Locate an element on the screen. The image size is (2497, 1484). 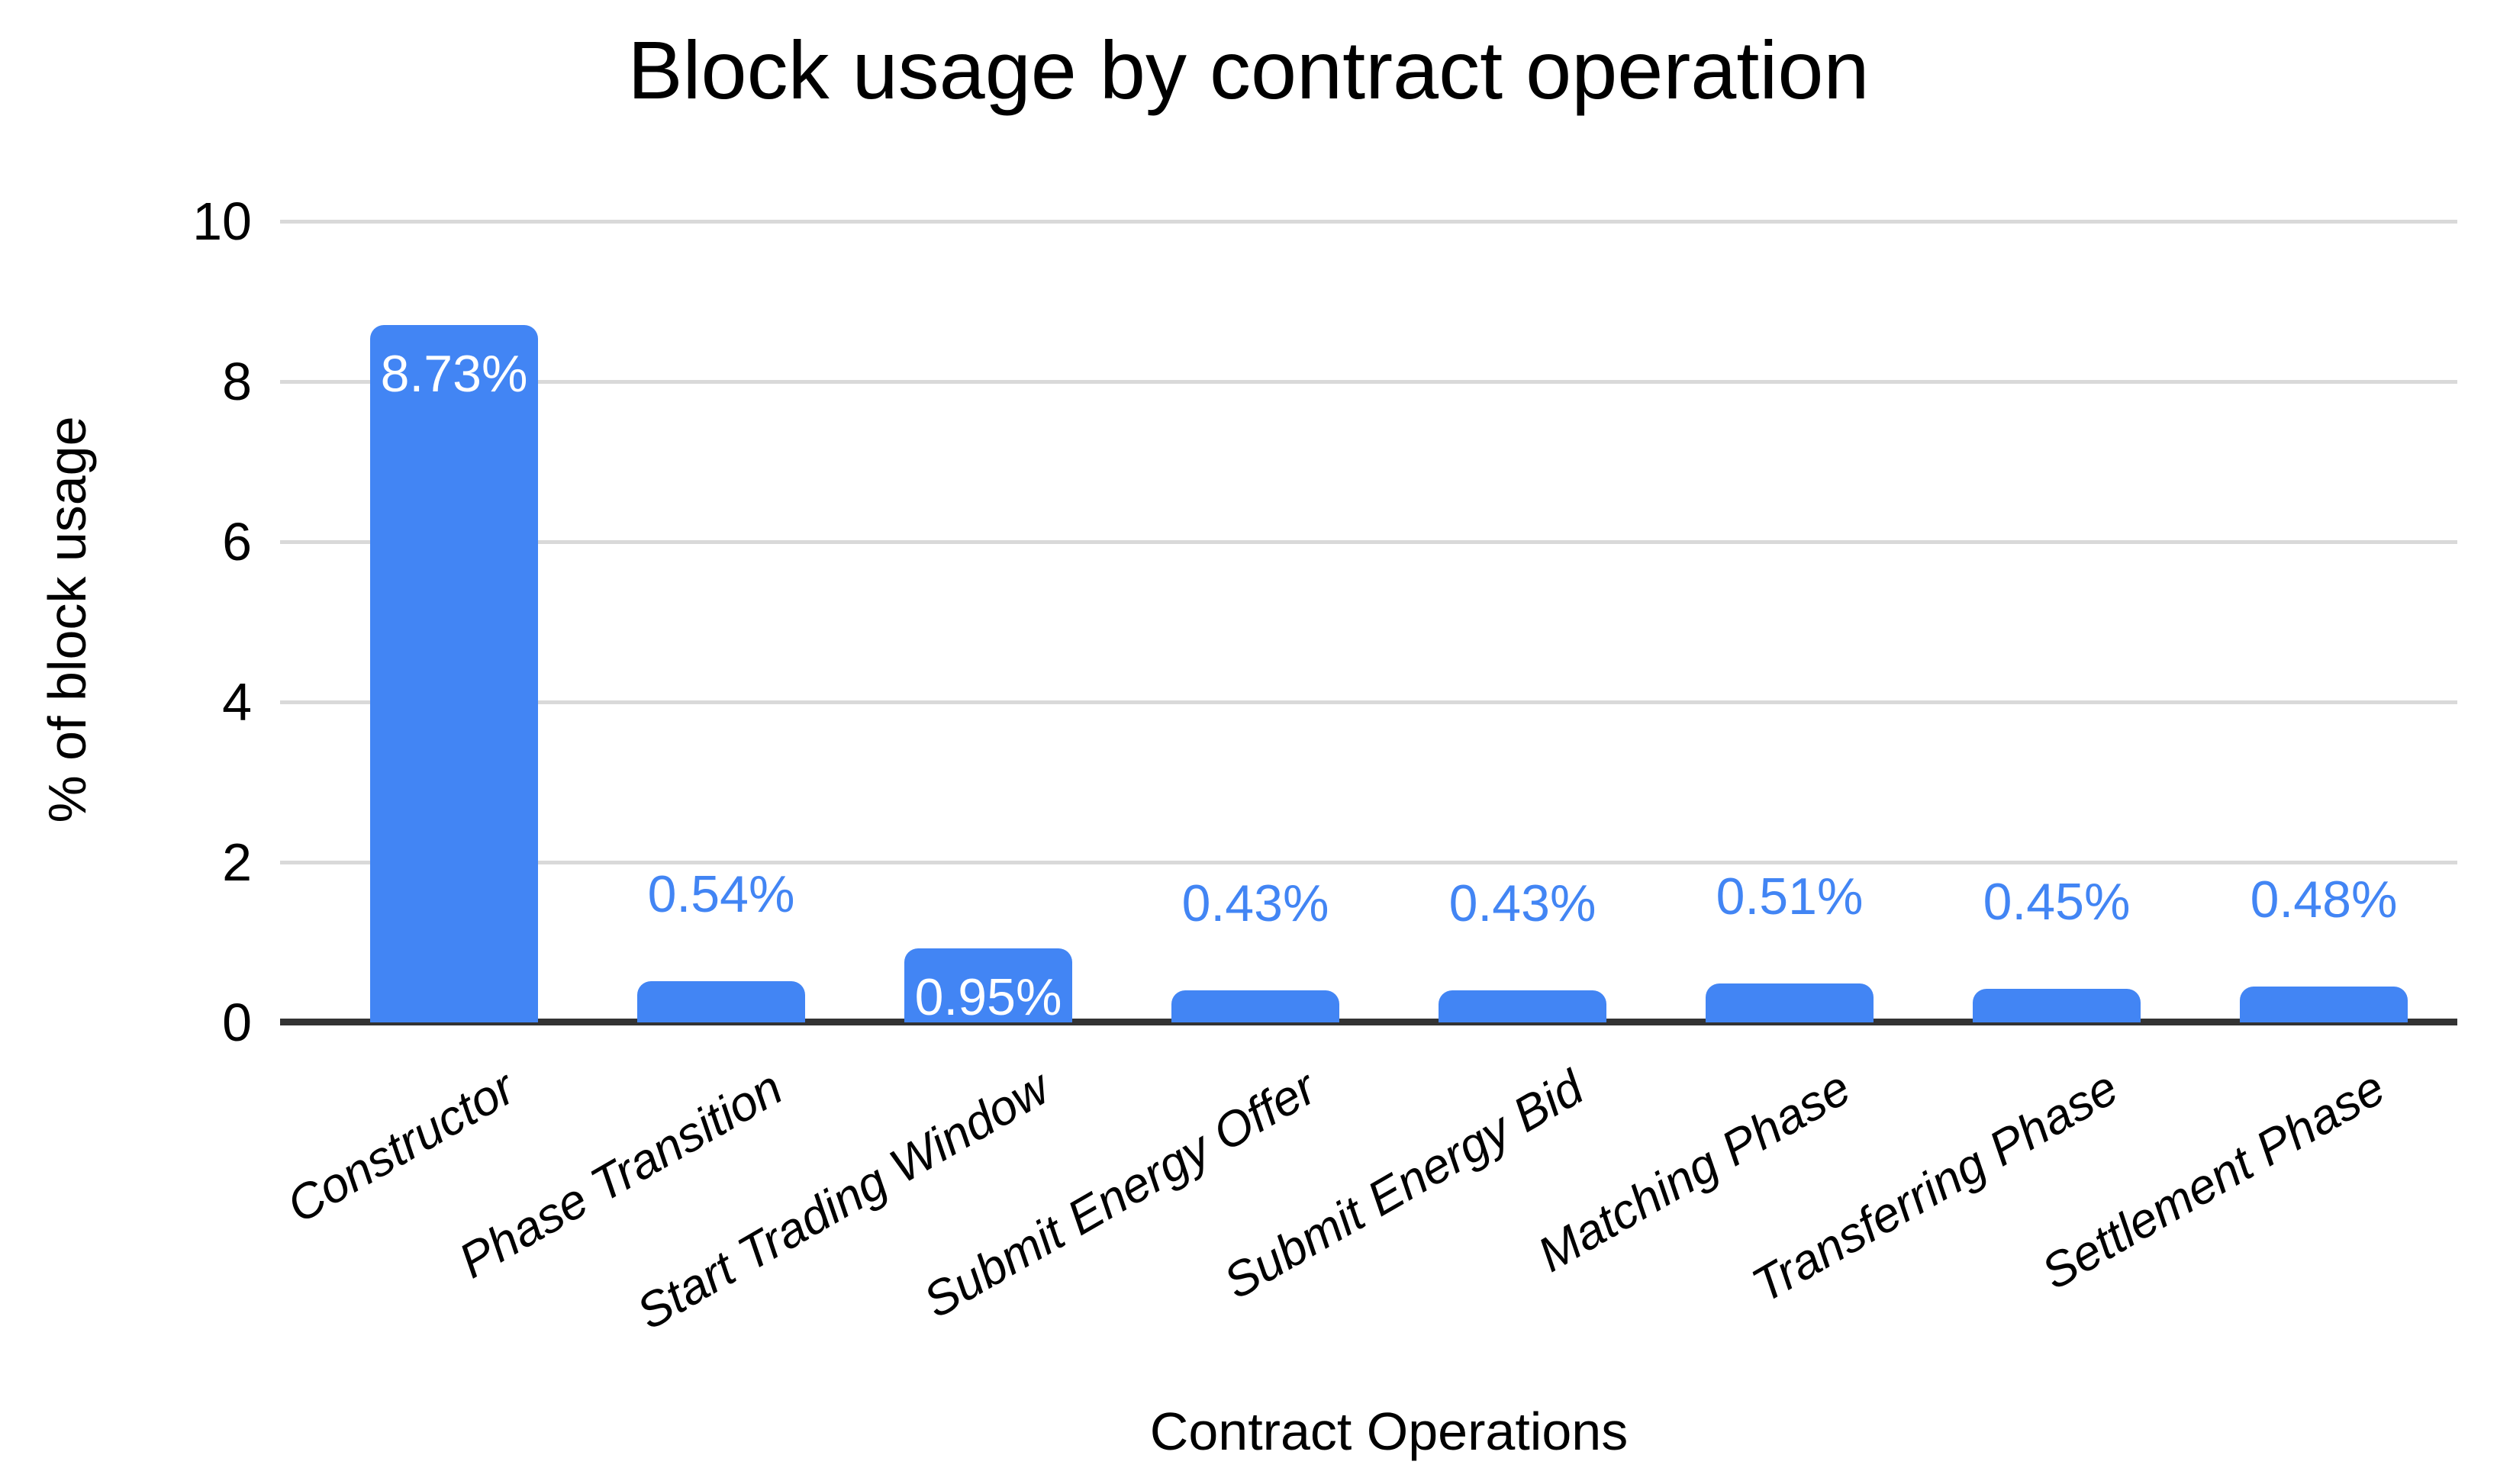
y-axis-title: % of block usage is located at coordinates (67, 619).